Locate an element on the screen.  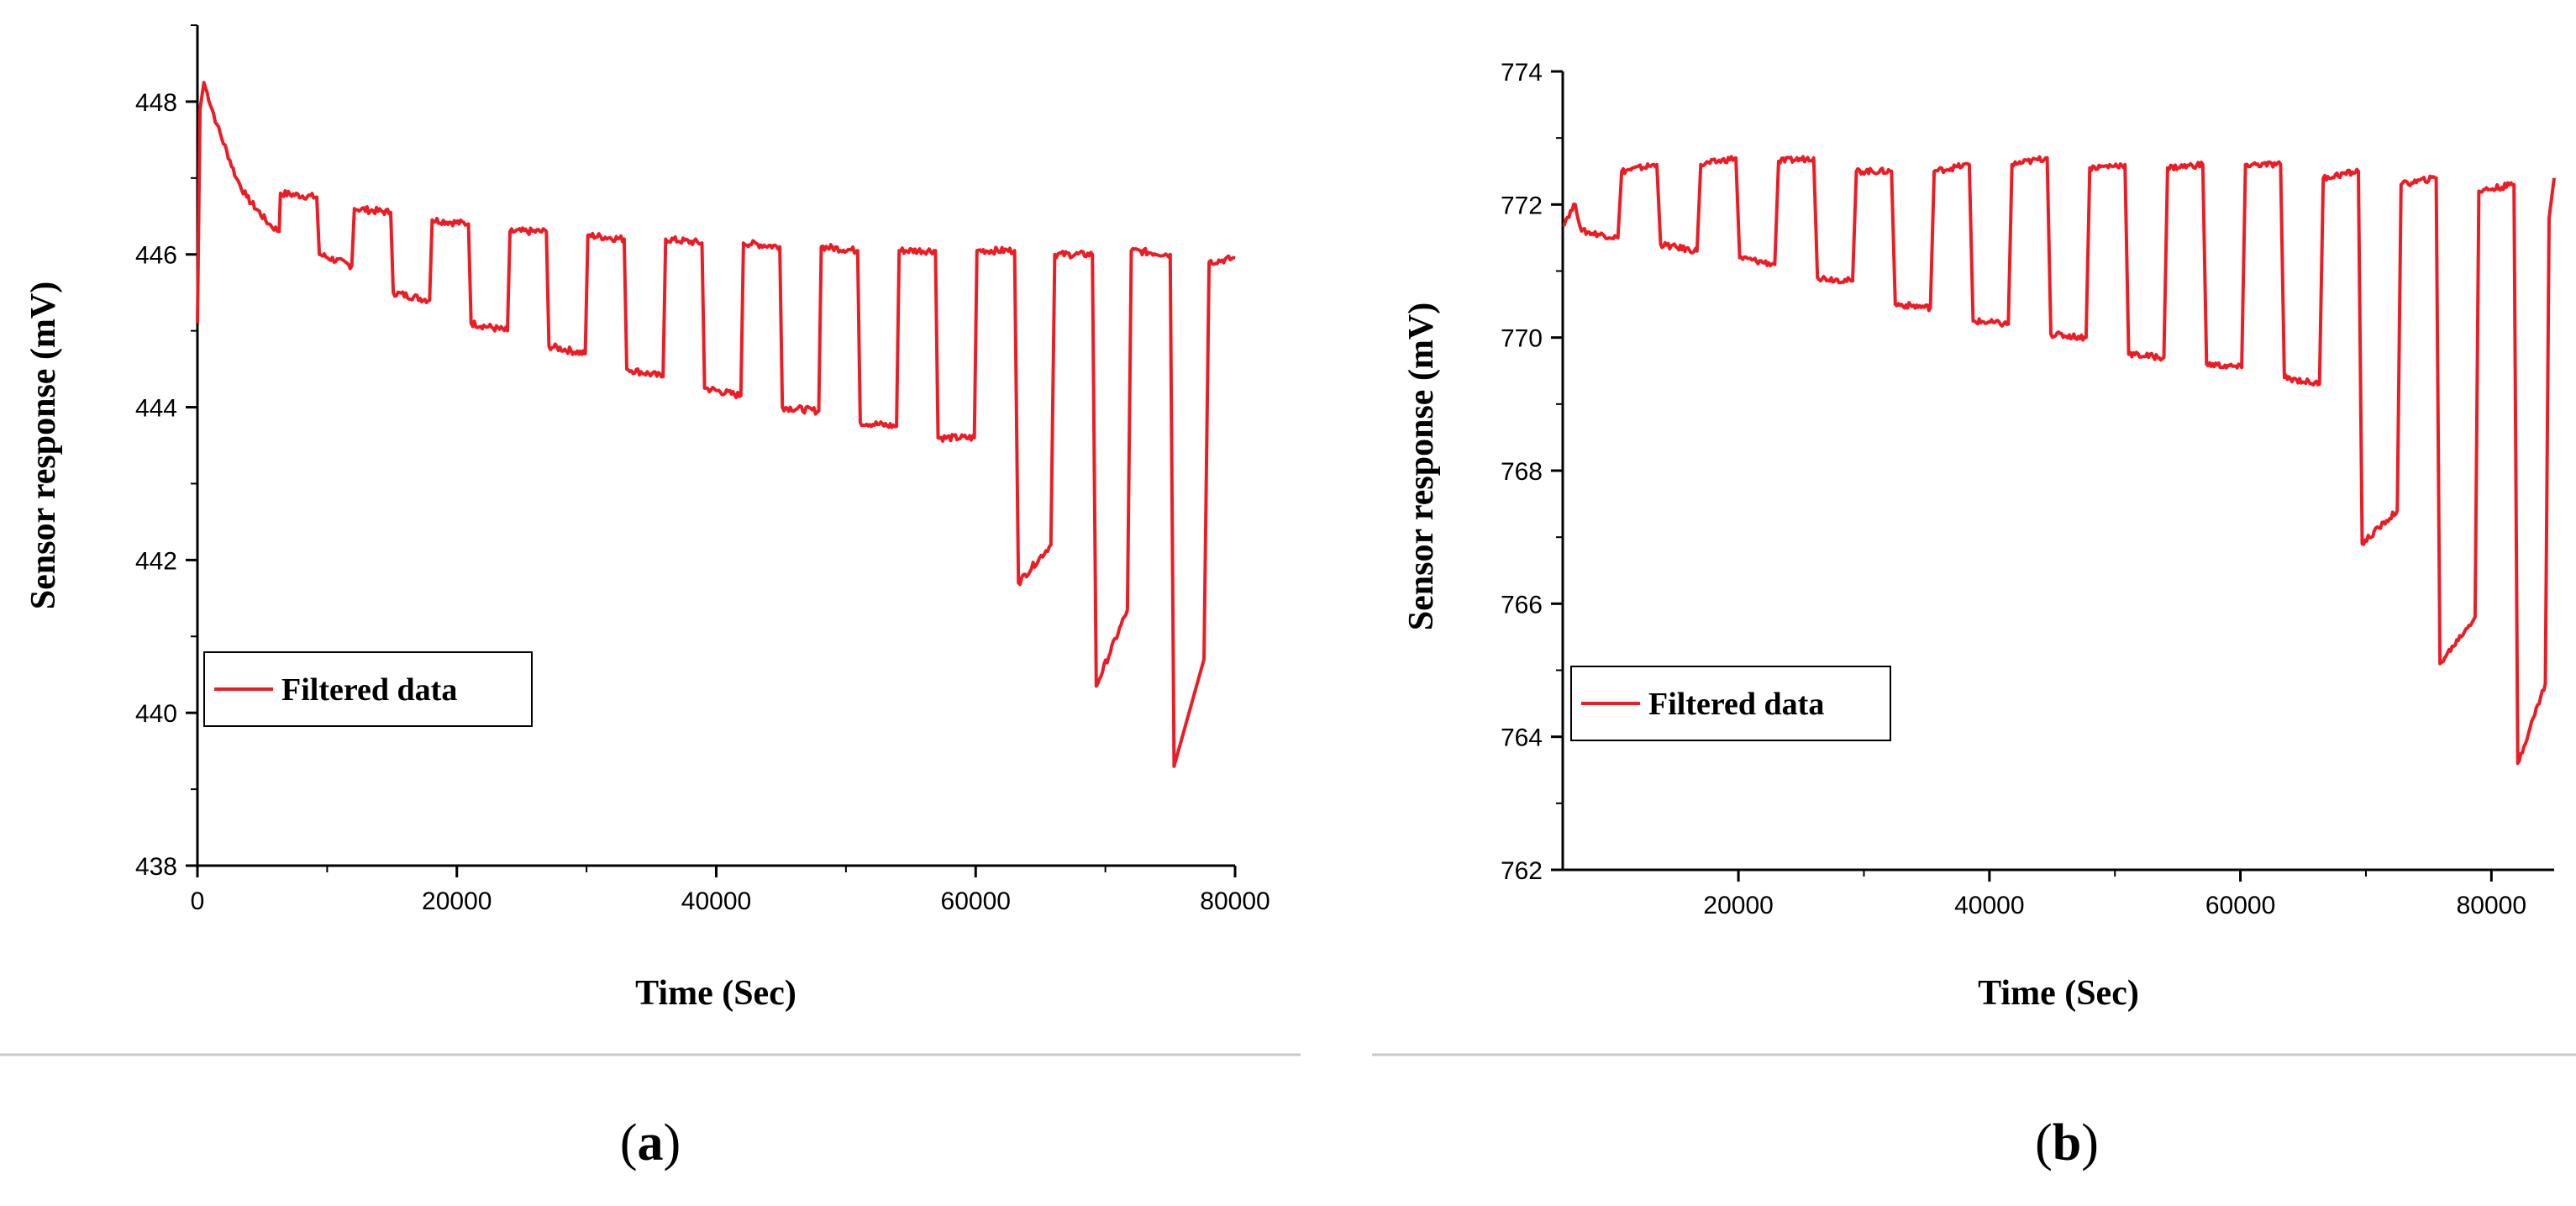
y-tick-label-a-448: 448 is located at coordinates (156, 103).